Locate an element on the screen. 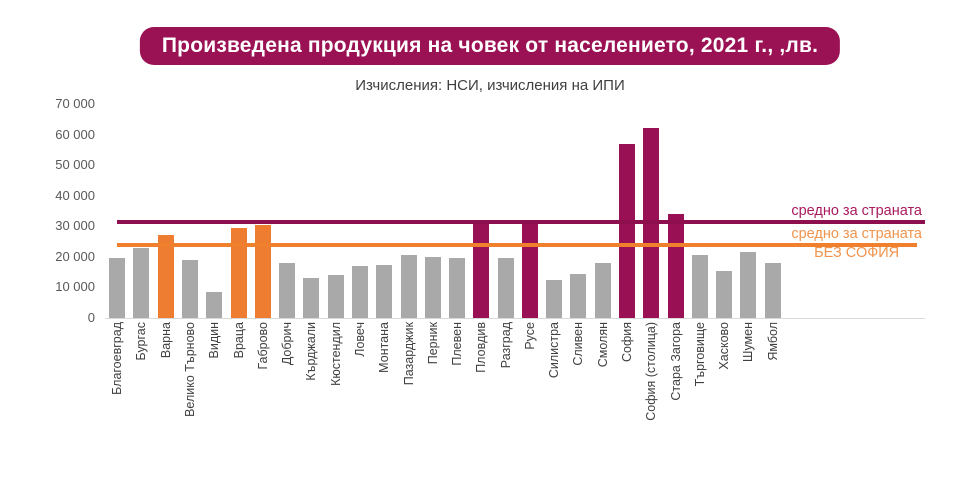  y-tick-label: 30 000 is located at coordinates (75, 226).